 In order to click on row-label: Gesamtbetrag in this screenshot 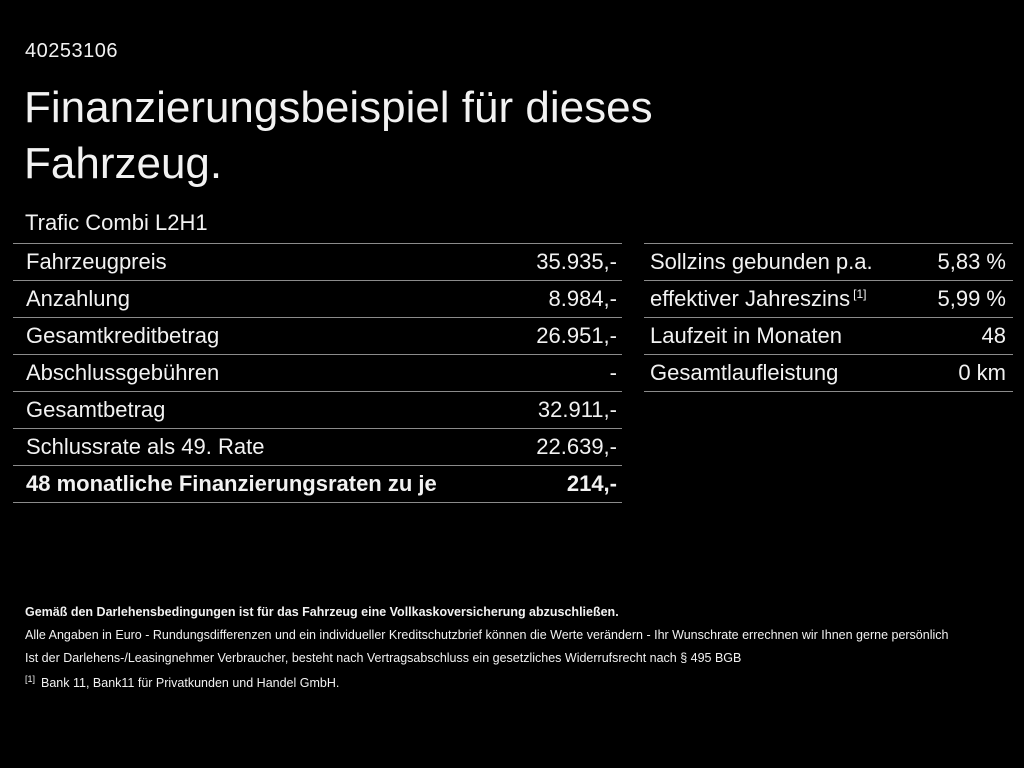, I will do `click(96, 409)`.